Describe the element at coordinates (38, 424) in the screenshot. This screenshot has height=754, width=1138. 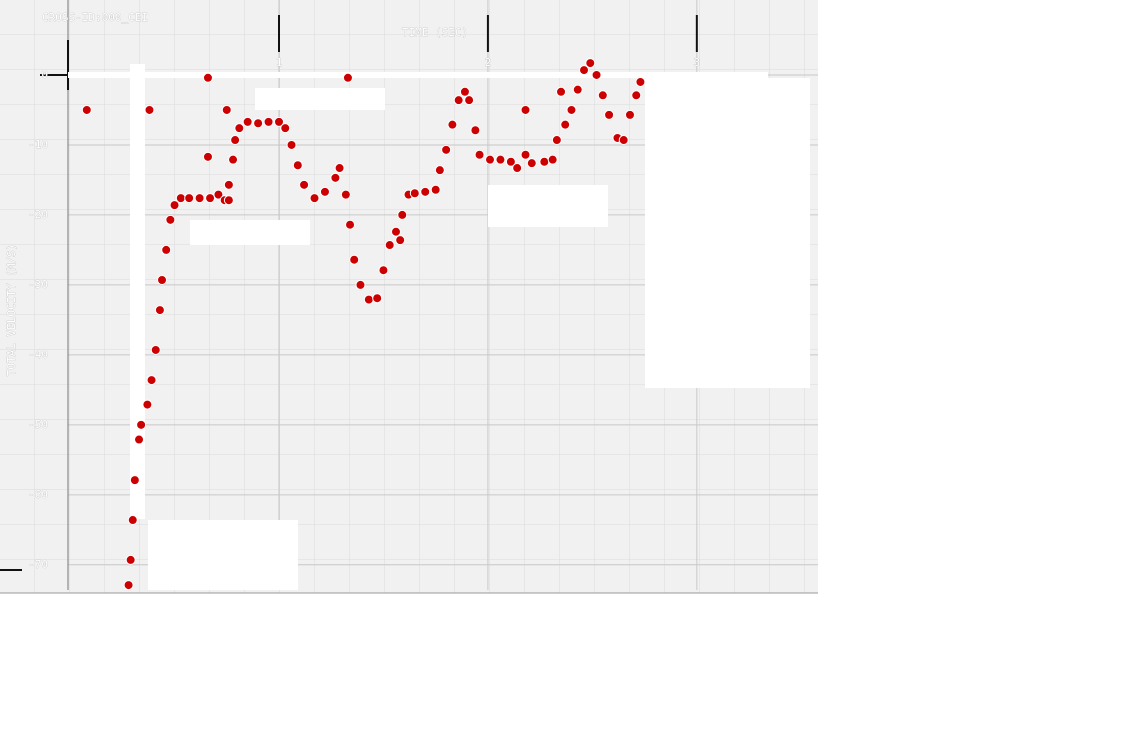
I see `y-tick-label: -50` at that location.